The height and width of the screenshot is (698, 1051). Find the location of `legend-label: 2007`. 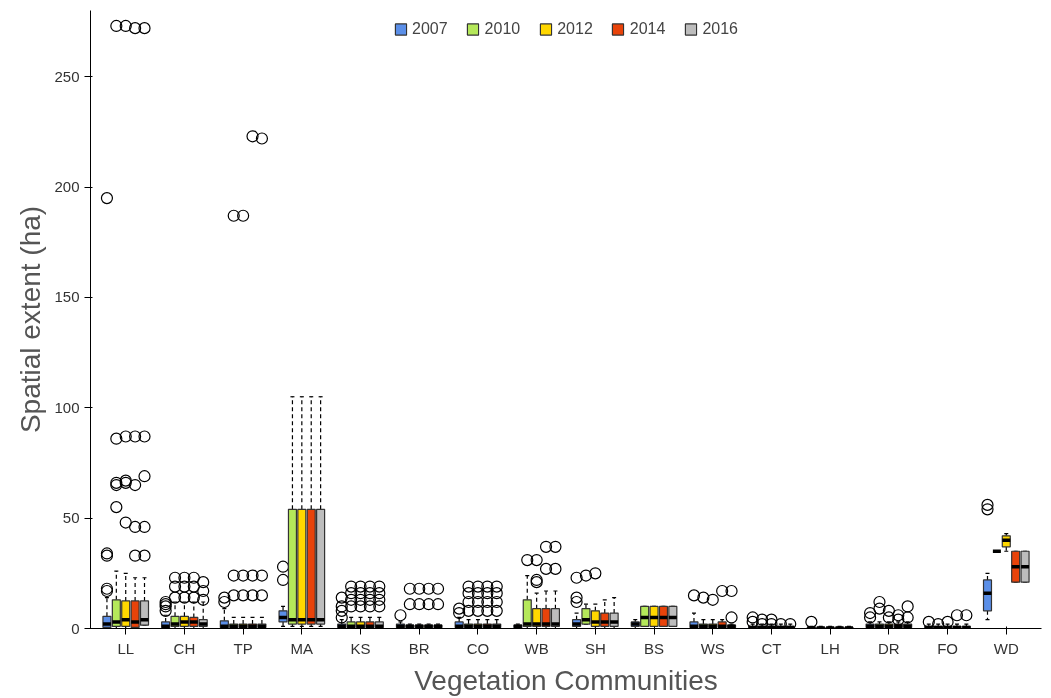

legend-label: 2007 is located at coordinates (430, 29).